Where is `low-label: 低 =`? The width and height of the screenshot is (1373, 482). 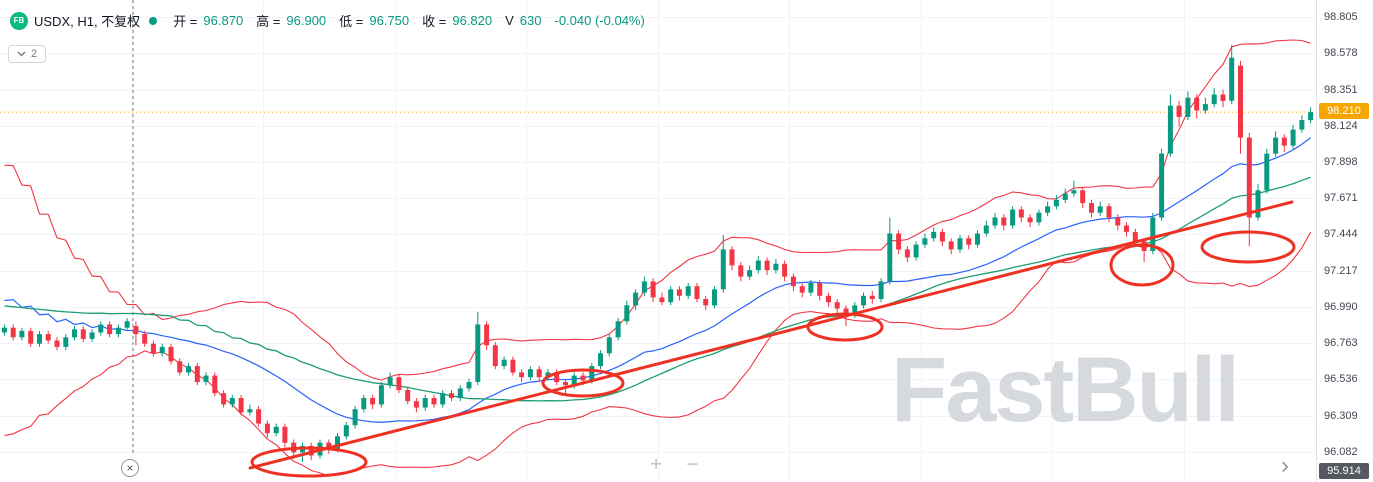
low-label: 低 = is located at coordinates (351, 21).